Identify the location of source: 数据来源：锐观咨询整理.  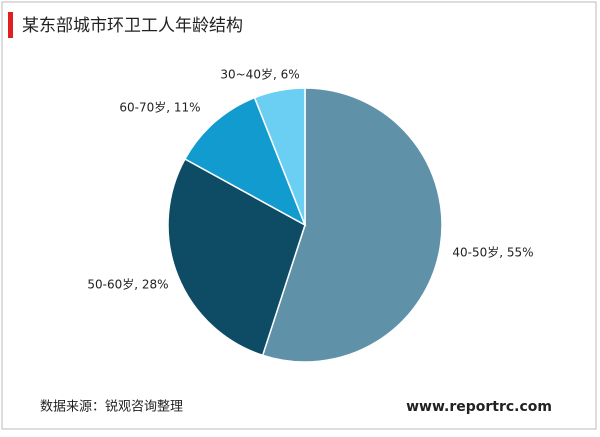
(111, 407).